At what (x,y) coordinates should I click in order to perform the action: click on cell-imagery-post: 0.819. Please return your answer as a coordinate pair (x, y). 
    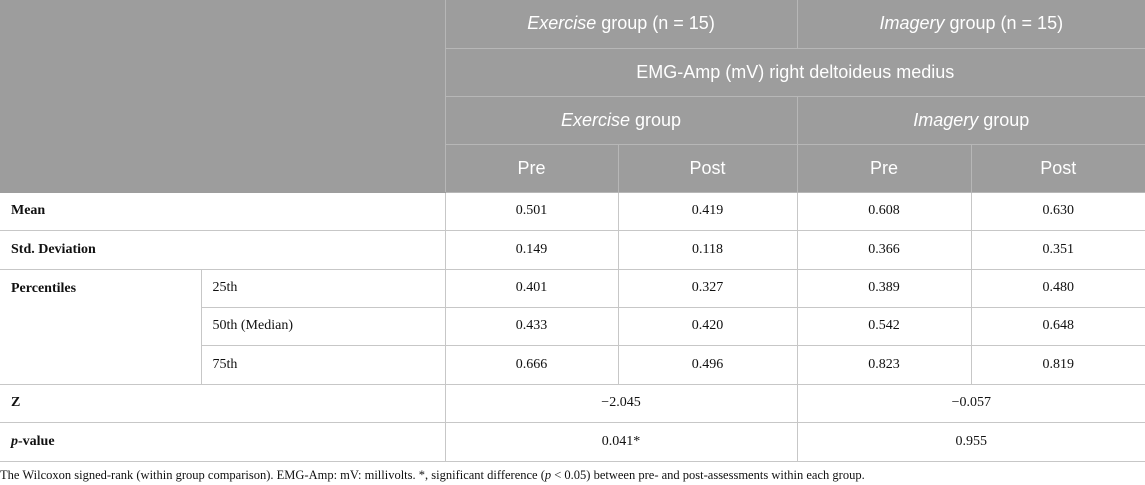
    Looking at the image, I should click on (1058, 365).